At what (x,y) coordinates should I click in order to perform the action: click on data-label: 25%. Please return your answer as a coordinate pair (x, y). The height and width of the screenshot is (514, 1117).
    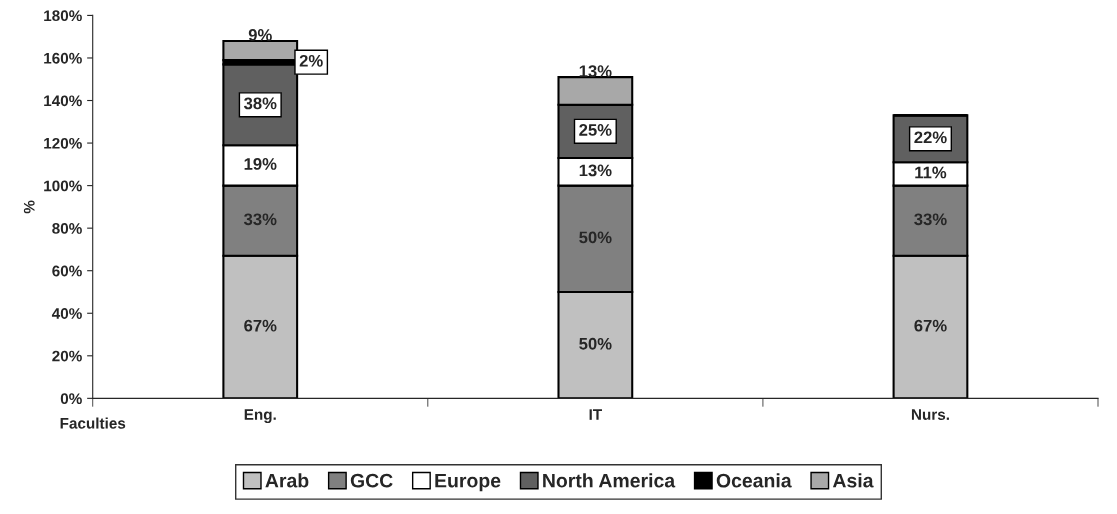
    Looking at the image, I should click on (595, 130).